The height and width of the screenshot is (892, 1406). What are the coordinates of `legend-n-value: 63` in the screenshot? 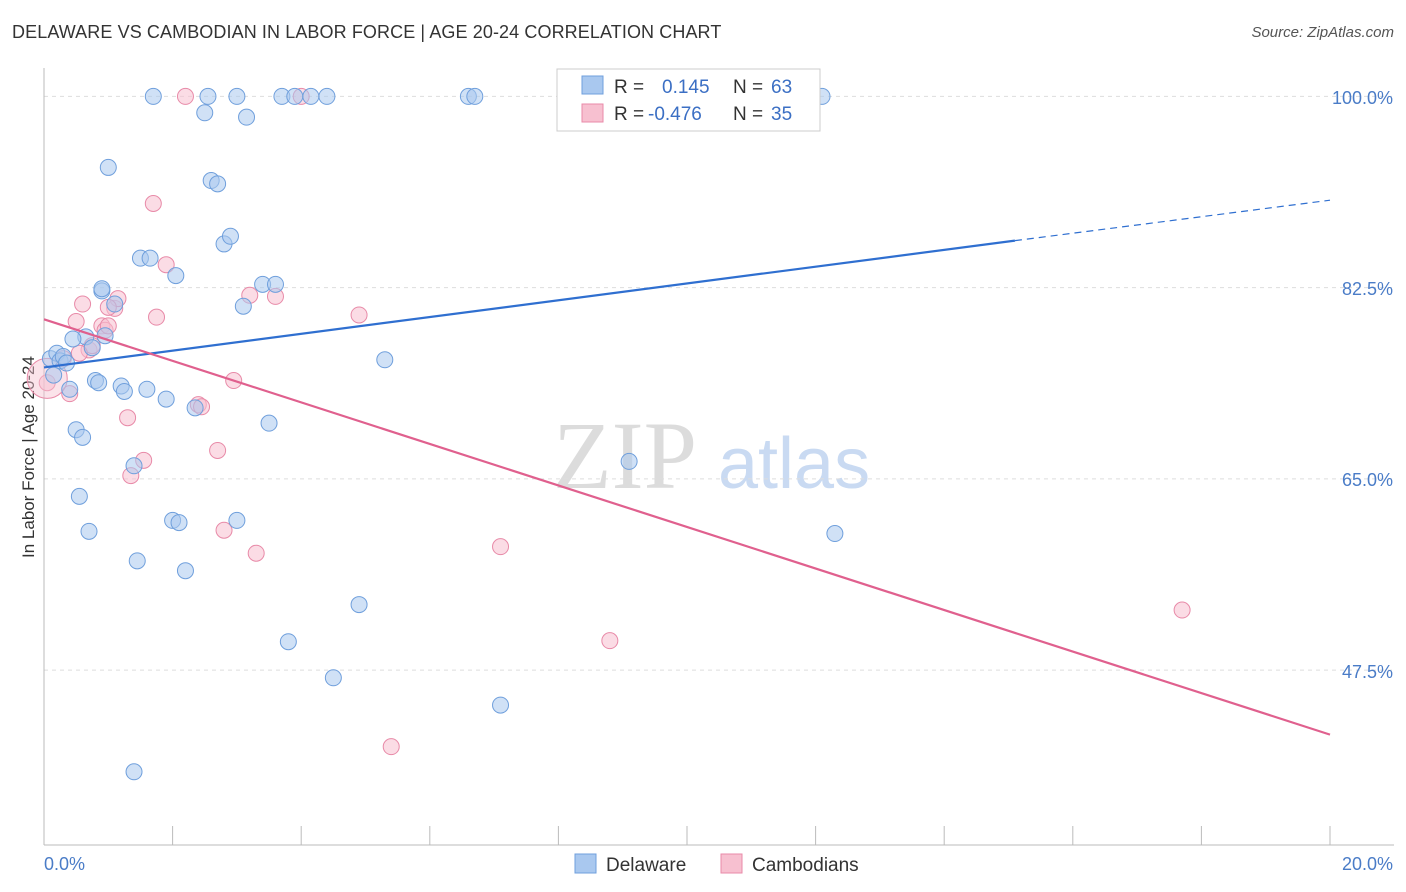 It's located at (781, 87).